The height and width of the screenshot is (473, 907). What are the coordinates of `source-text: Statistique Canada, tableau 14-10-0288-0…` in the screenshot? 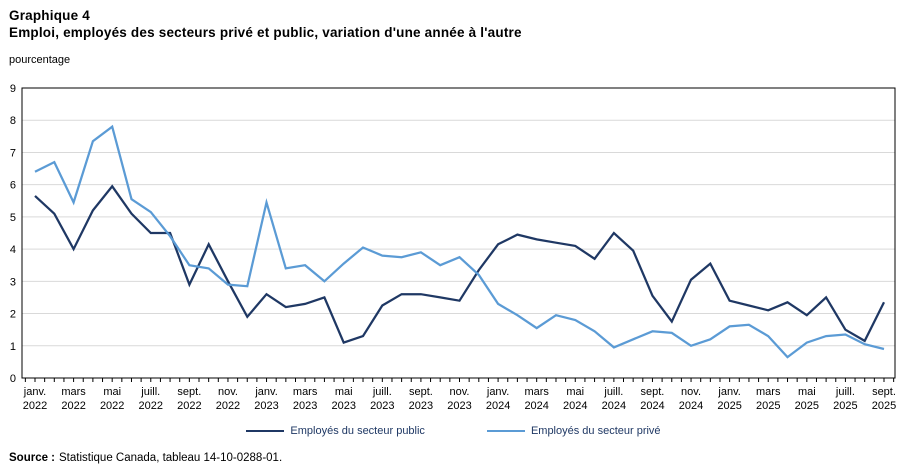 It's located at (171, 458).